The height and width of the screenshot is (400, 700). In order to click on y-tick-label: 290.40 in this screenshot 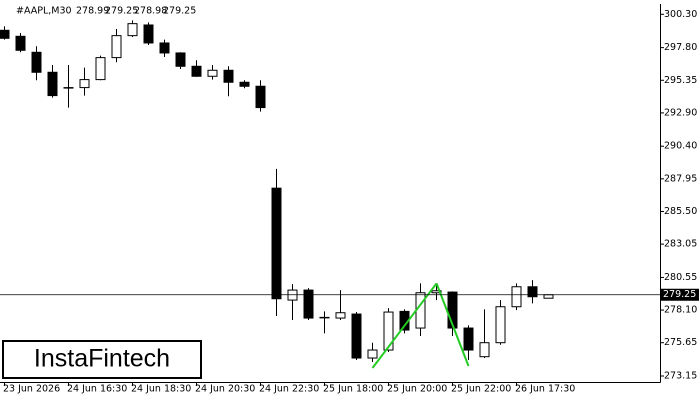, I will do `click(680, 146)`.